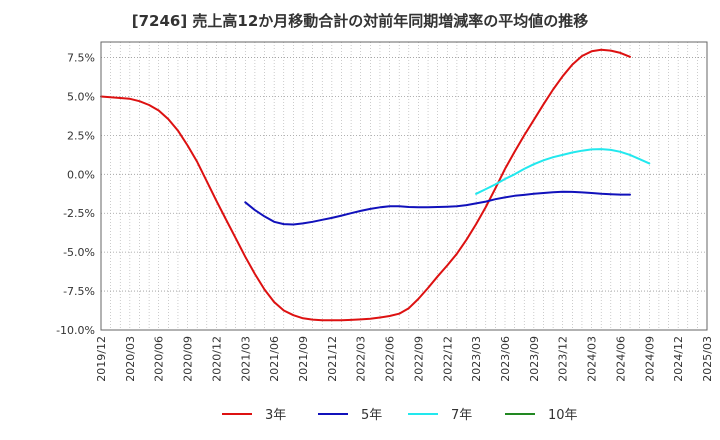 The width and height of the screenshot is (720, 440). What do you see at coordinates (79, 252) in the screenshot?
I see `y-tick-label: -5.0%` at bounding box center [79, 252].